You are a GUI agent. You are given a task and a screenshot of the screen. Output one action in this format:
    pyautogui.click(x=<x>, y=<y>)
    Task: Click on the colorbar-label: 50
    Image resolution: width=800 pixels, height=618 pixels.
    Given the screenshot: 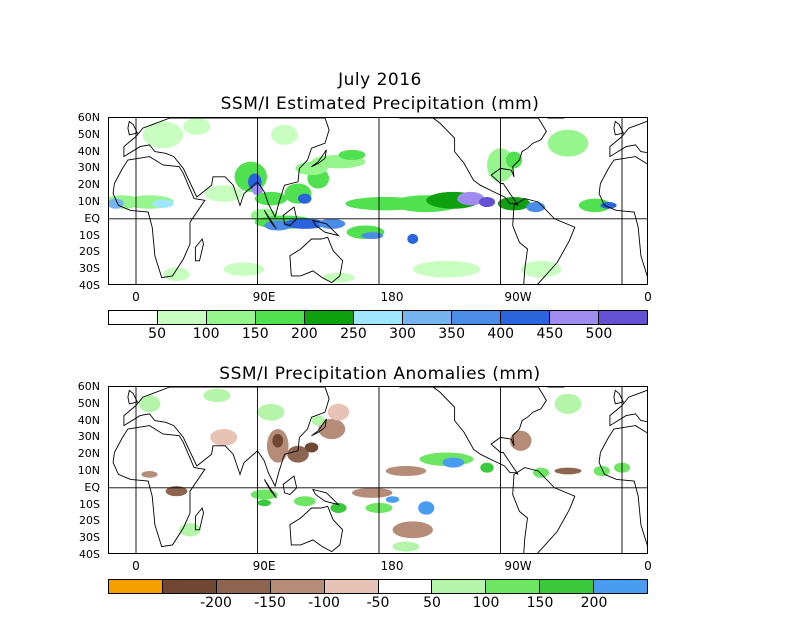 What is the action you would take?
    pyautogui.click(x=157, y=334)
    